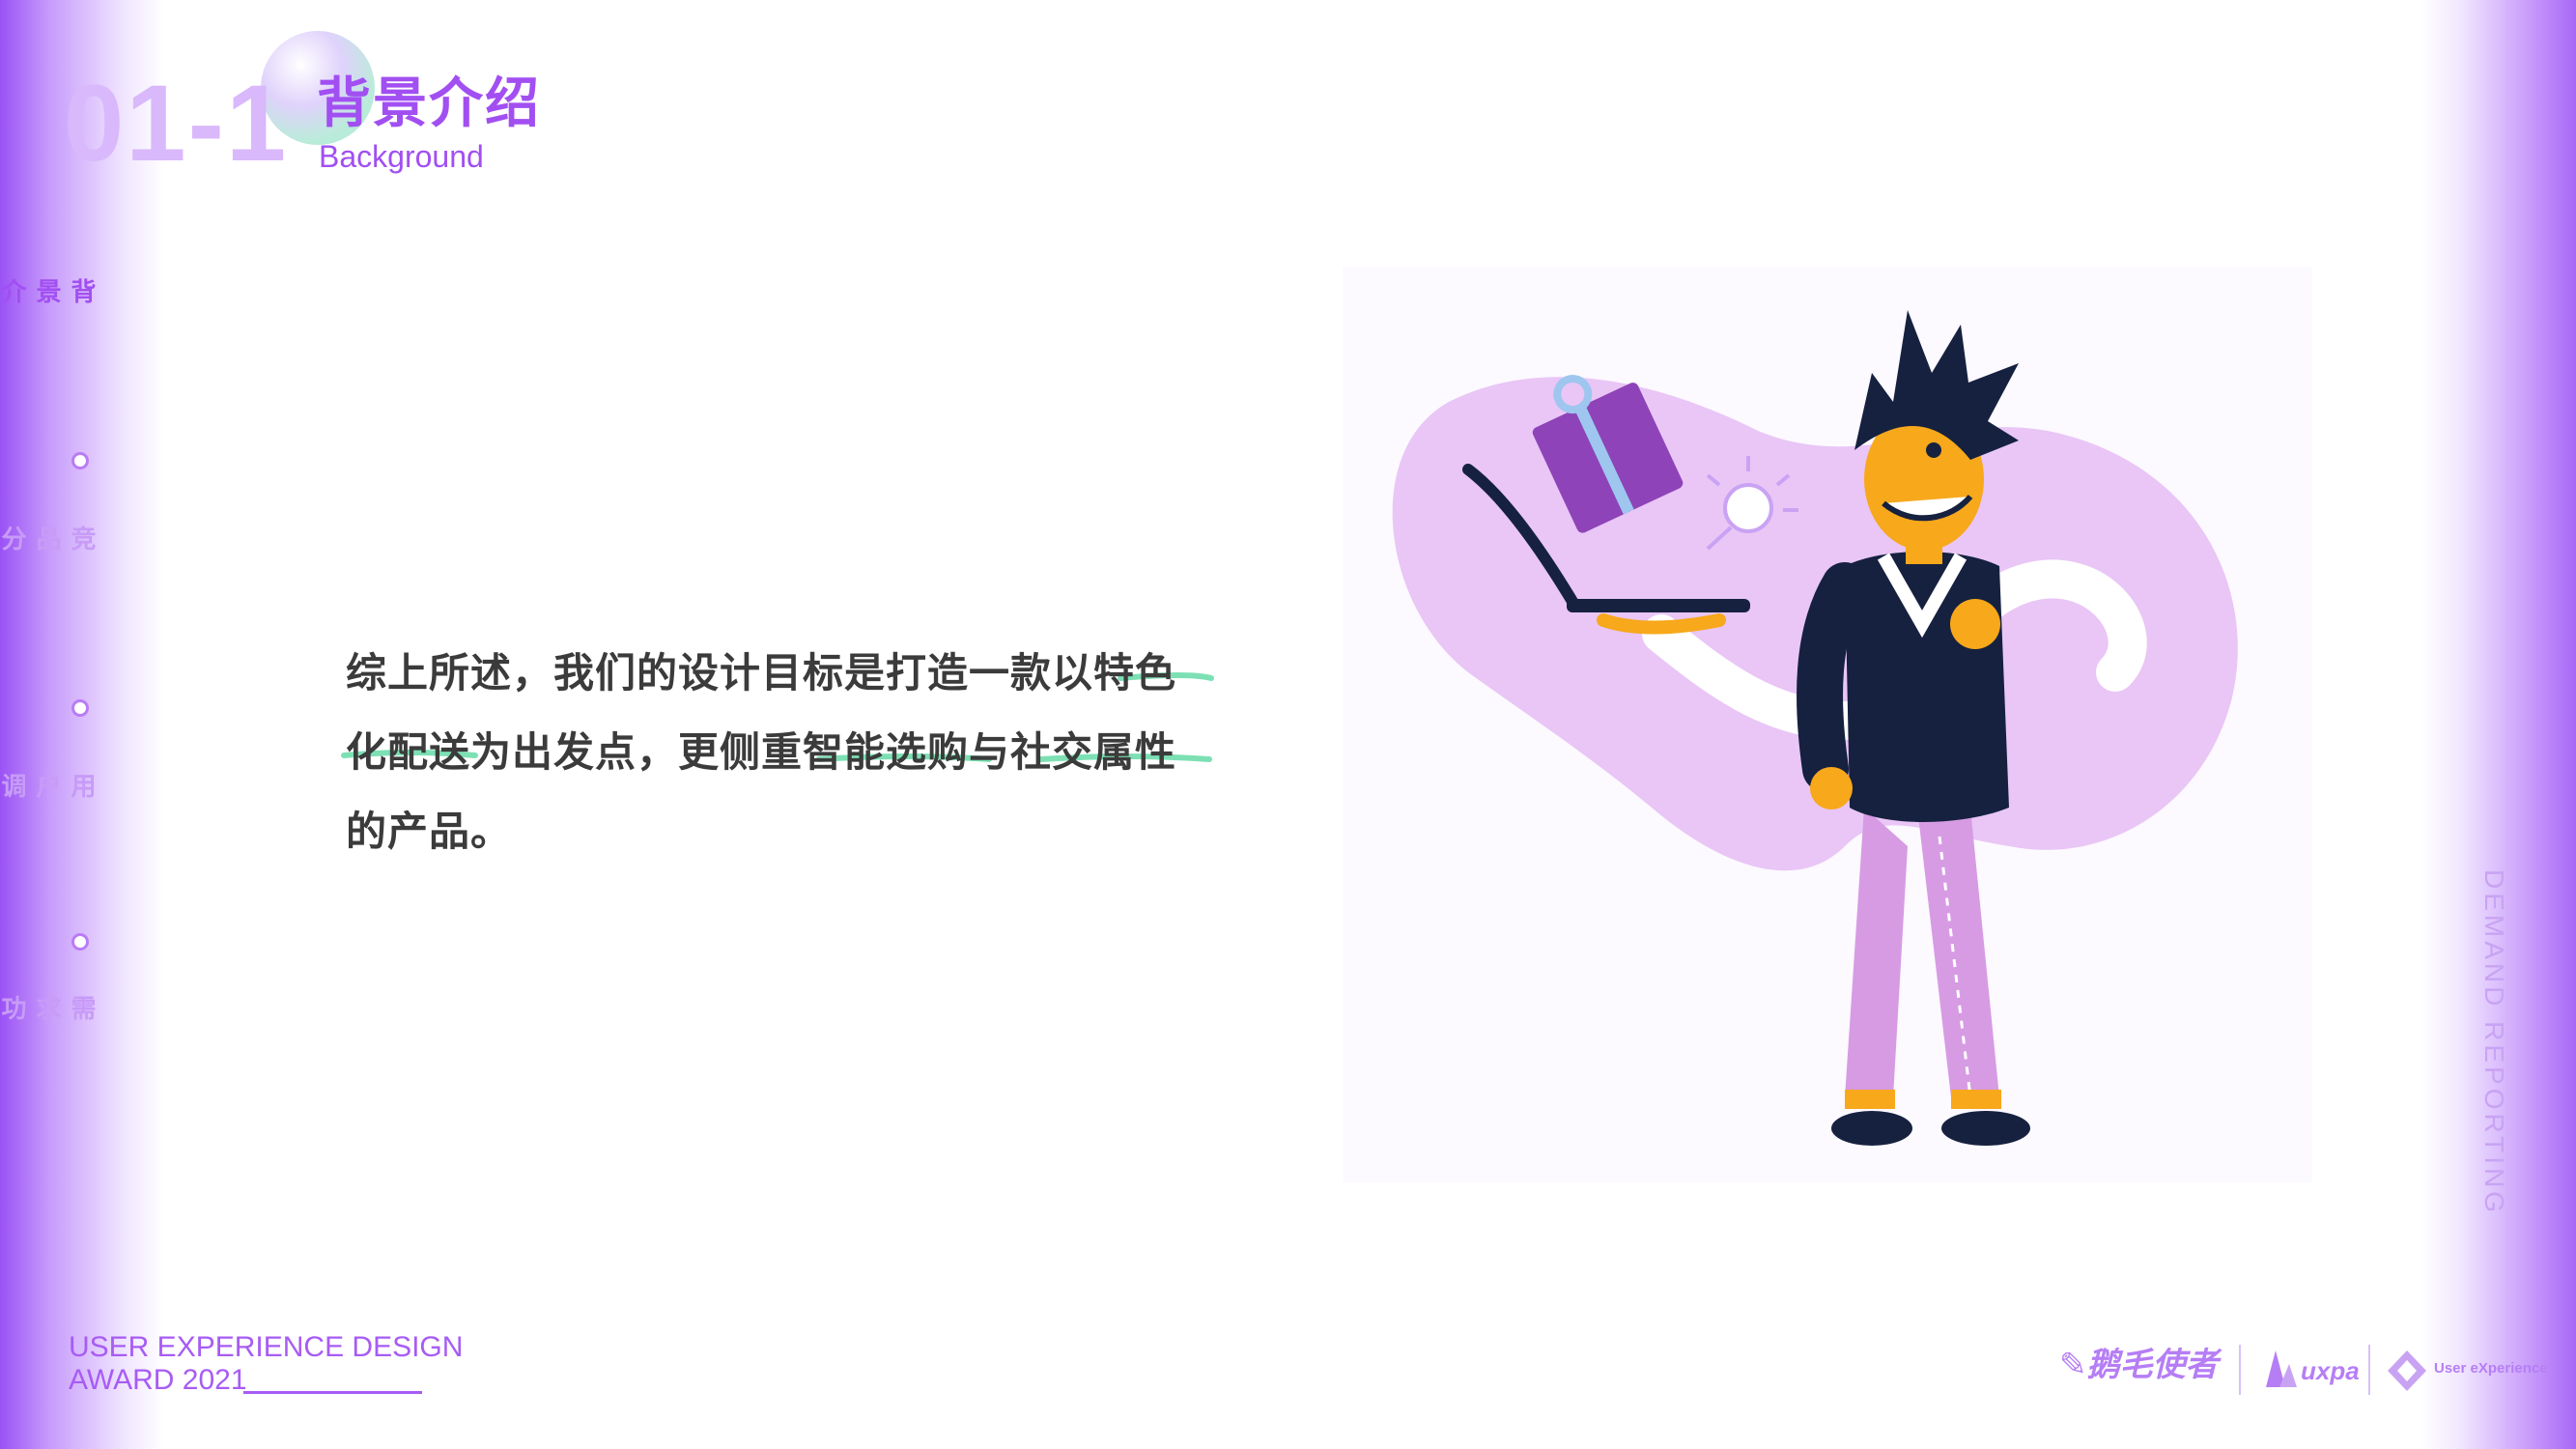 The height and width of the screenshot is (1449, 2576). I want to click on nav-item-competitor-analysis: 竞品分析, so click(48, 539).